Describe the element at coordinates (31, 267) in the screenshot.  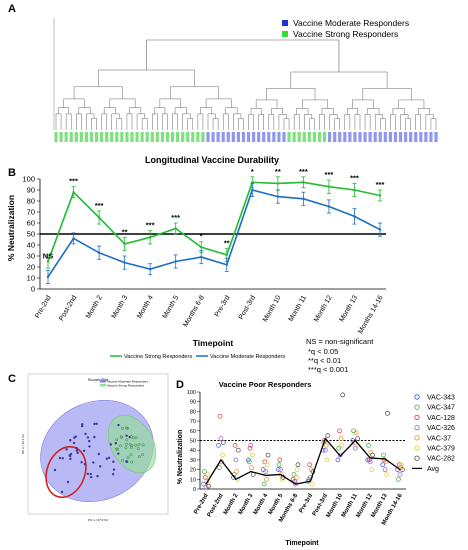
I see `chart-b-ytick-label: 20` at that location.